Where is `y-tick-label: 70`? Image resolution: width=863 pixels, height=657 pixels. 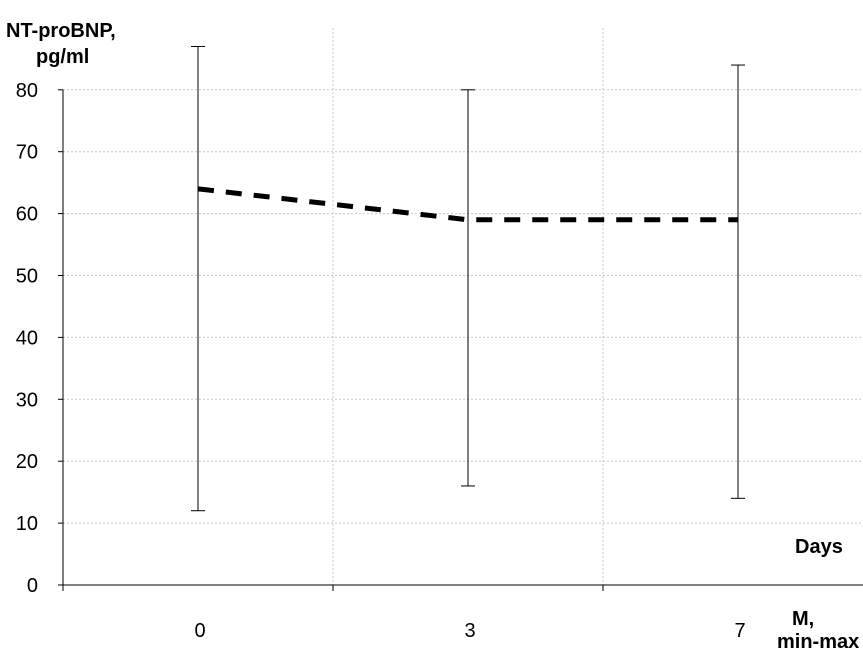
y-tick-label: 70 is located at coordinates (27, 153).